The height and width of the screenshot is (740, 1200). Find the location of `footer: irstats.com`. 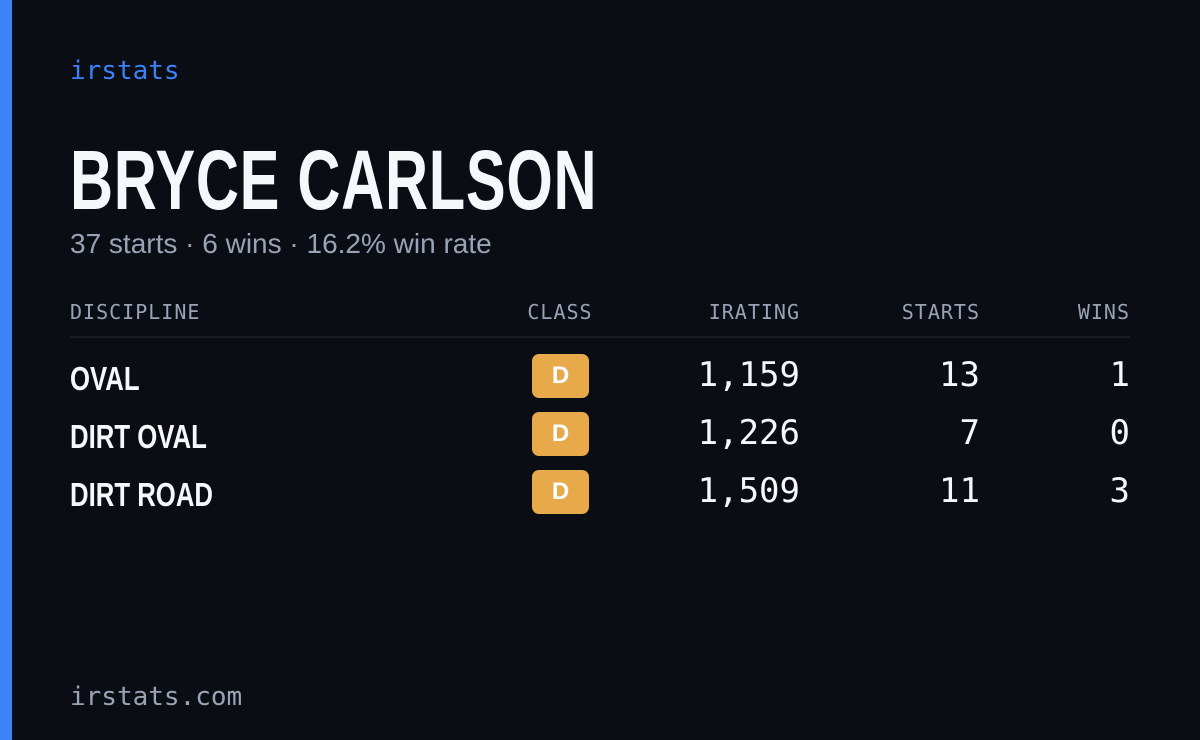

footer: irstats.com is located at coordinates (156, 697).